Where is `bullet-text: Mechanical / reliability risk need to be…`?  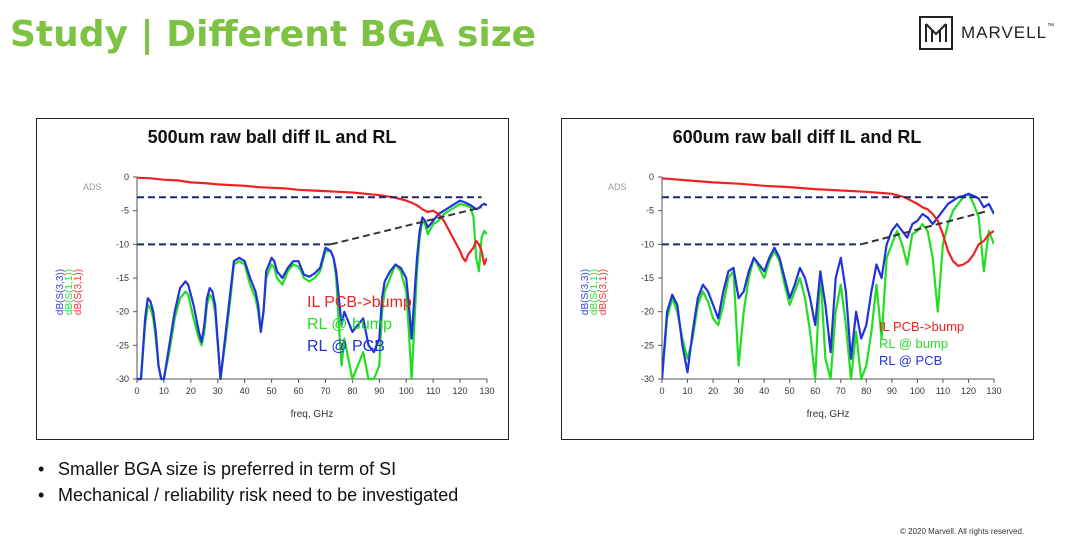 bullet-text: Mechanical / reliability risk need to be… is located at coordinates (258, 495).